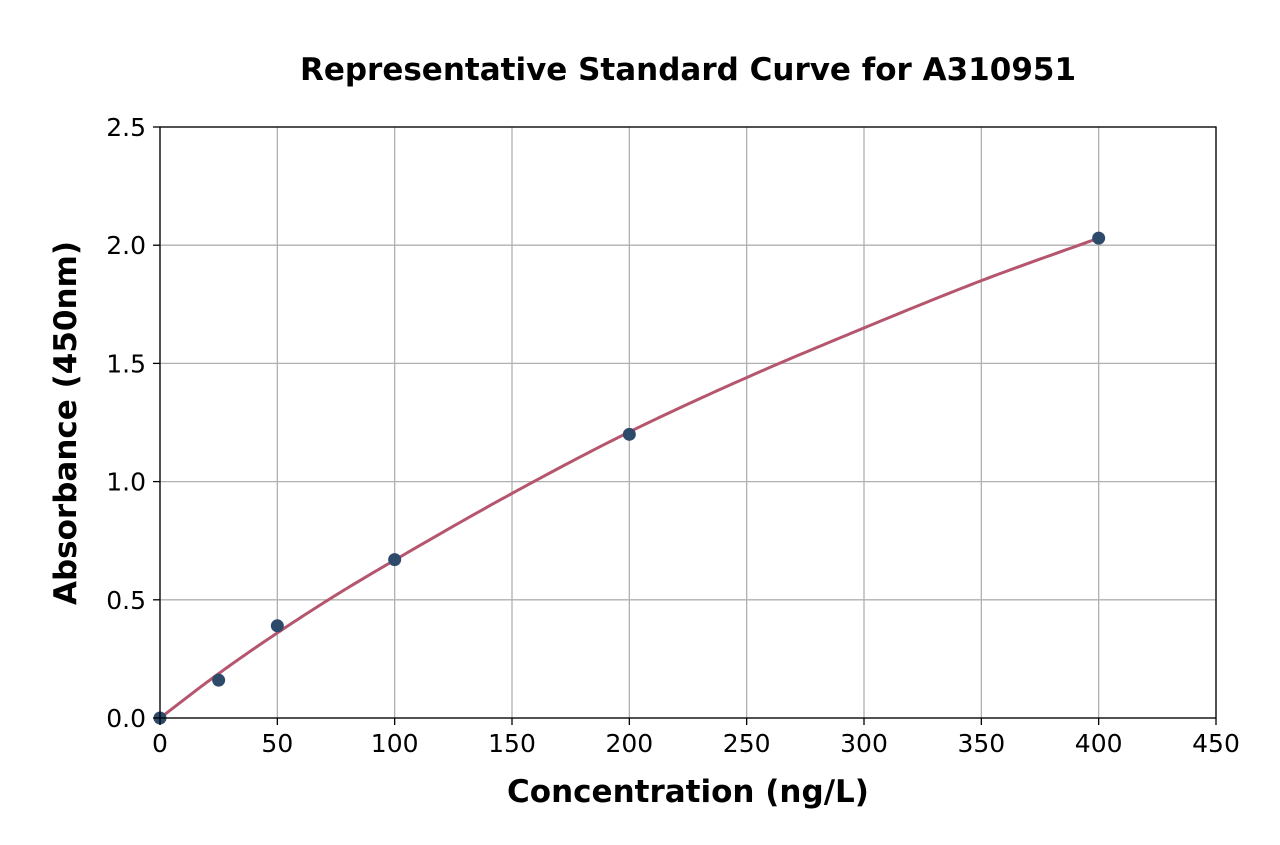 This screenshot has height=845, width=1280. What do you see at coordinates (126, 363) in the screenshot?
I see `y-tick-label: 1.5` at bounding box center [126, 363].